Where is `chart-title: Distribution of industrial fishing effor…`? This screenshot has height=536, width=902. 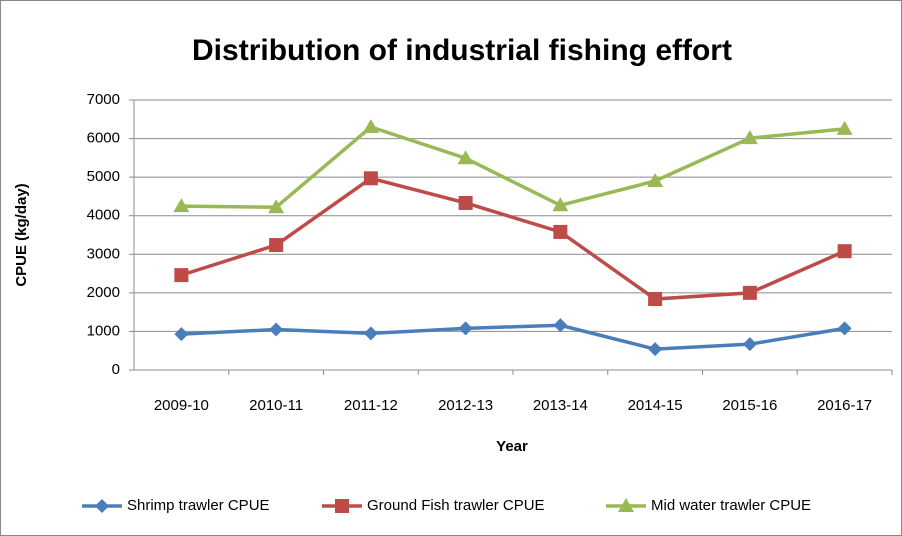
chart-title: Distribution of industrial fishing effor… is located at coordinates (462, 50).